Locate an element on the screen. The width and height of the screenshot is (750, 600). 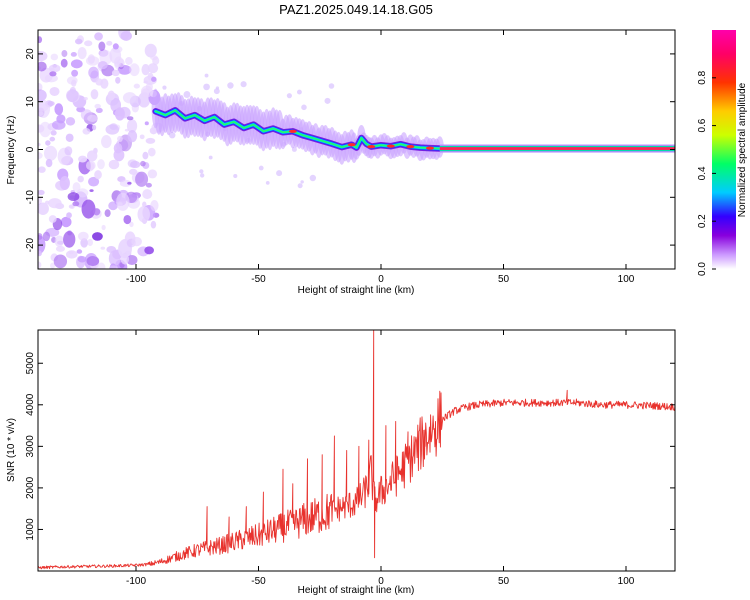
colorbar-tick-label: 0.8 is located at coordinates (702, 77).